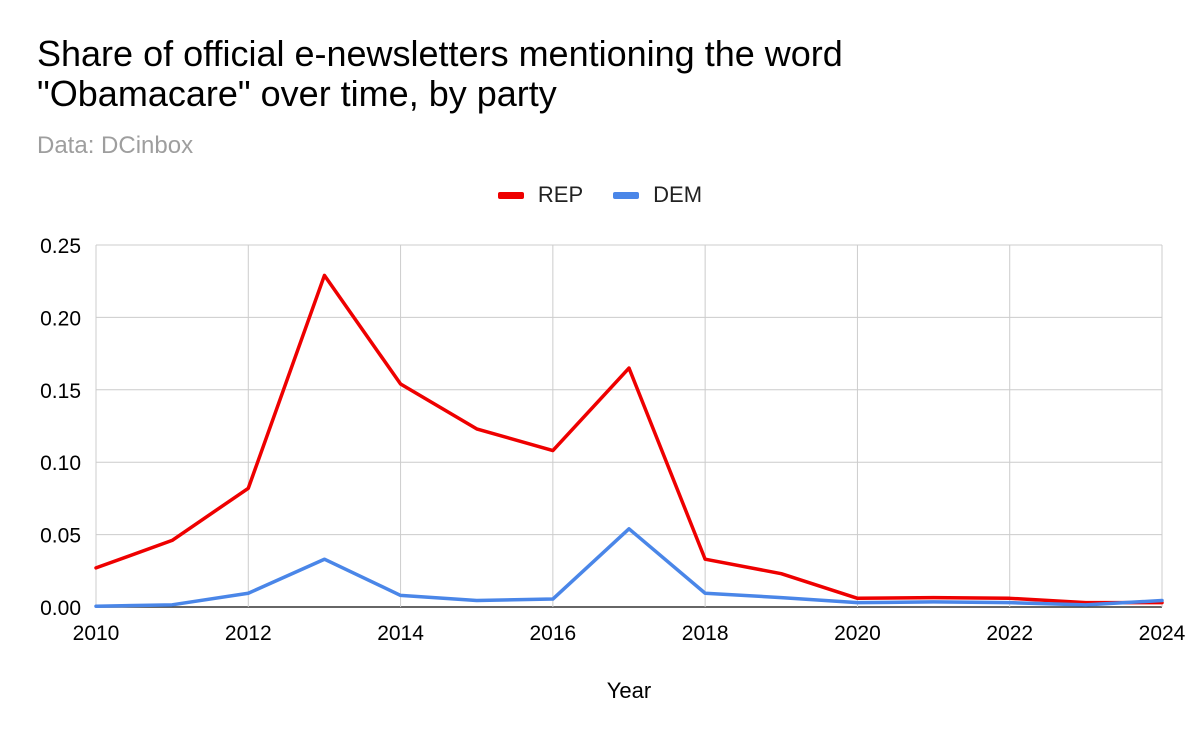  I want to click on legend-item-dem: DEM, so click(657, 195).